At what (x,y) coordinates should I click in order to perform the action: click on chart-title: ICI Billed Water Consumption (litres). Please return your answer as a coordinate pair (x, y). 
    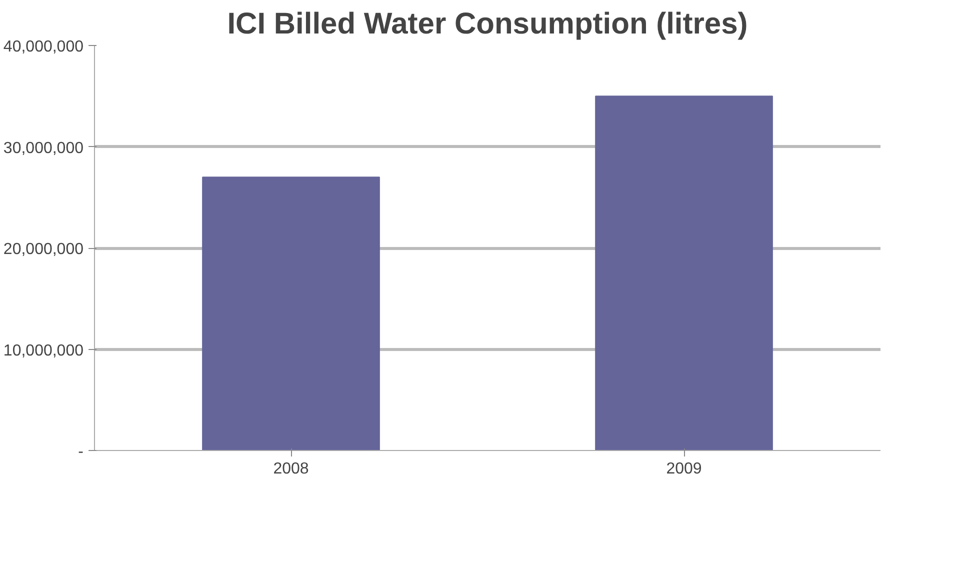
    Looking at the image, I should click on (487, 24).